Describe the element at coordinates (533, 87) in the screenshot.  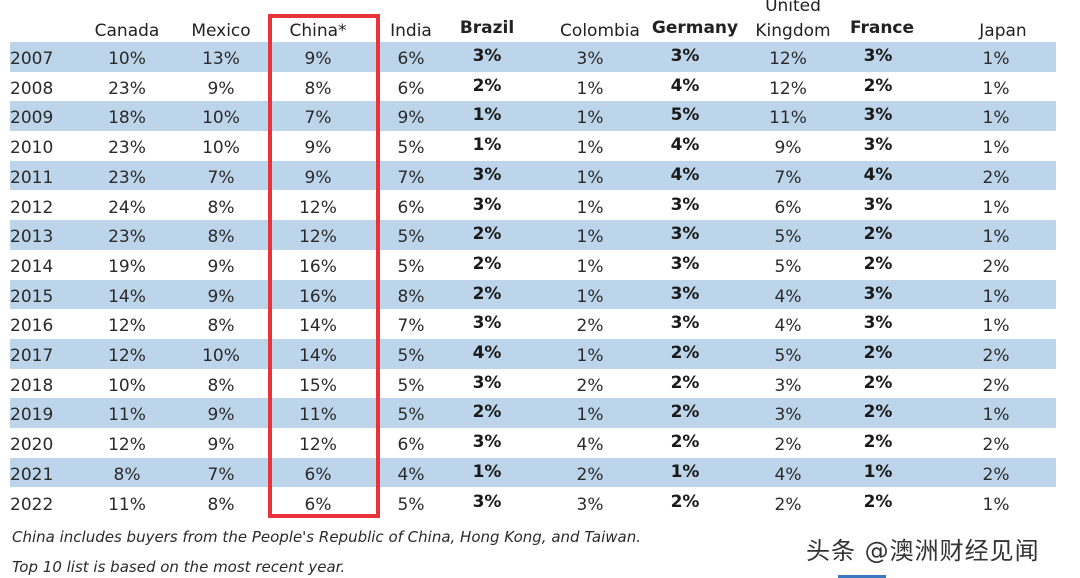
I see `table-row: 2008 23% 9% 8% 6% 2% 1% 4% 12% 2% 1%` at that location.